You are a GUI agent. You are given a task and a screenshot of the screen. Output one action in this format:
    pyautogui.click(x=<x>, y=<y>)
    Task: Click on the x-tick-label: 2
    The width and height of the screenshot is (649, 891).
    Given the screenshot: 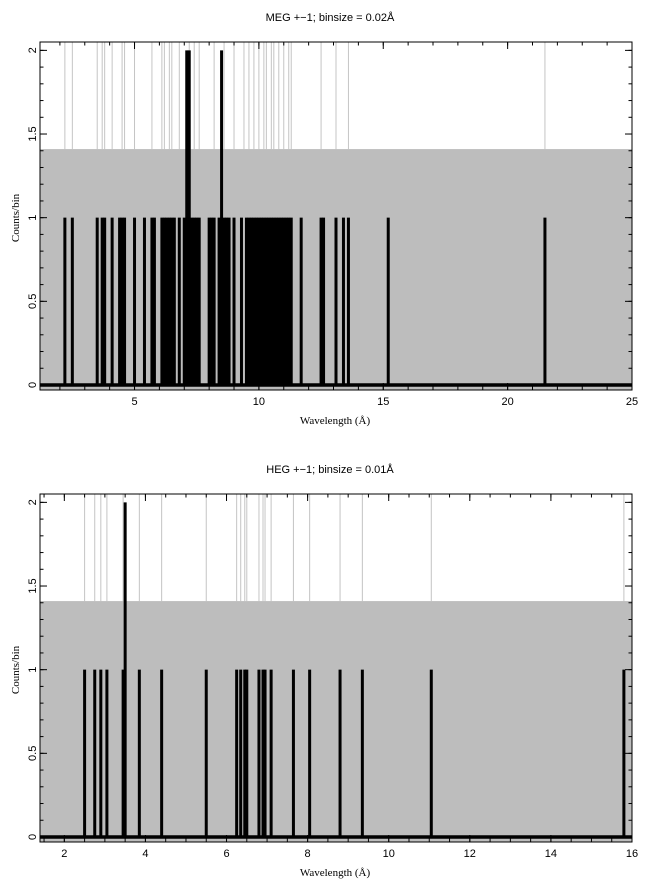 What is the action you would take?
    pyautogui.click(x=64, y=854)
    